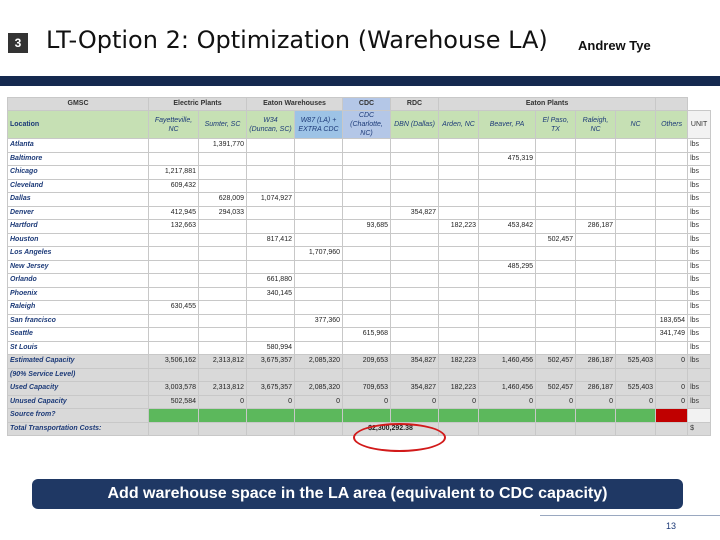 This screenshot has width=720, height=540. I want to click on table-row: Baltimore 475,319 lbs, so click(359, 158).